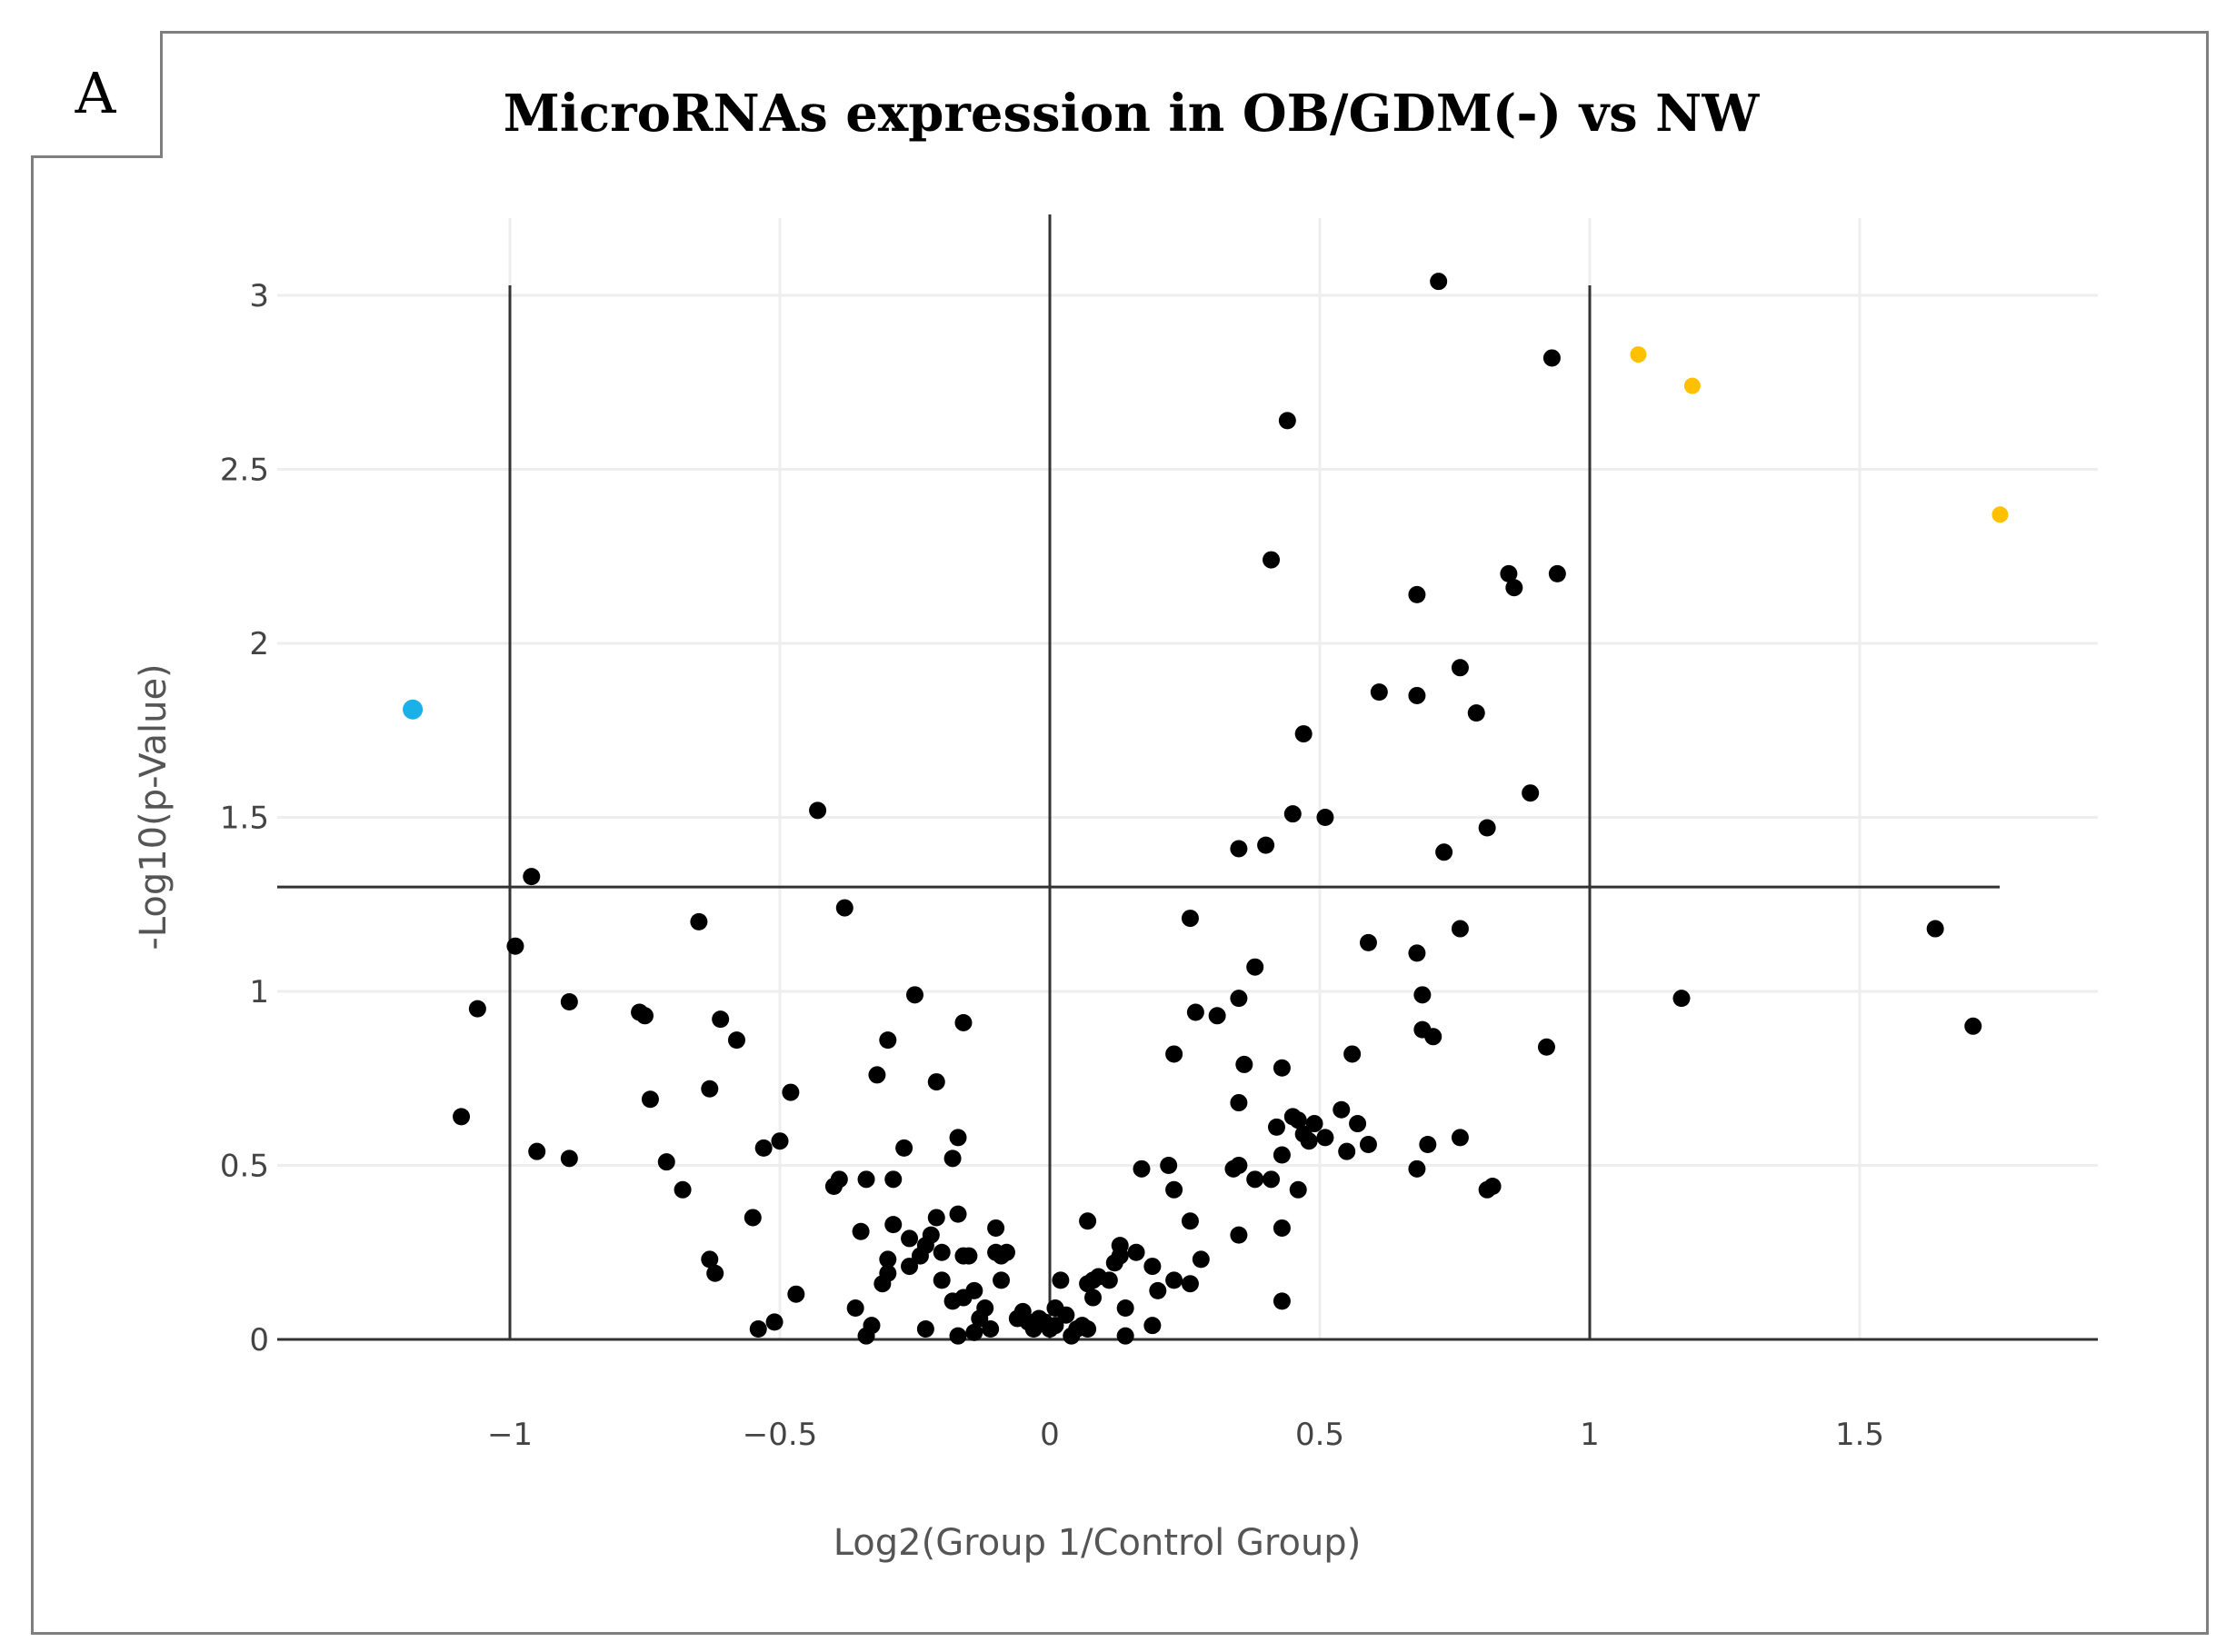 The height and width of the screenshot is (1652, 2226). What do you see at coordinates (1859, 1435) in the screenshot?
I see `x-tick-label: 1.5` at bounding box center [1859, 1435].